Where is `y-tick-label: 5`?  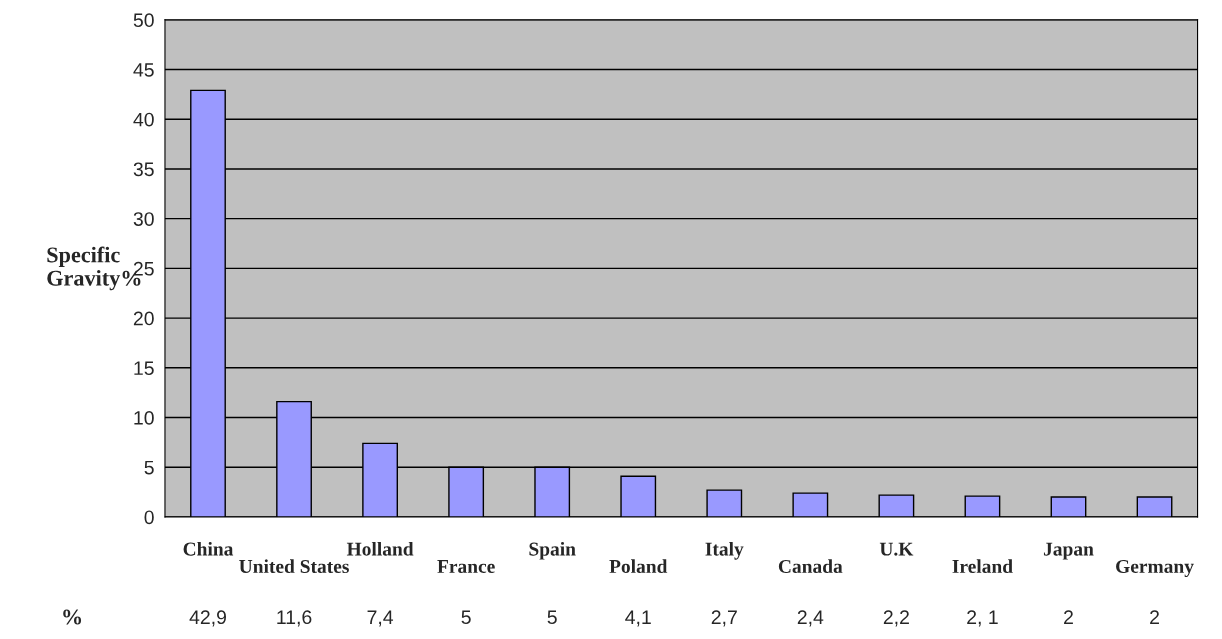 y-tick-label: 5 is located at coordinates (149, 467).